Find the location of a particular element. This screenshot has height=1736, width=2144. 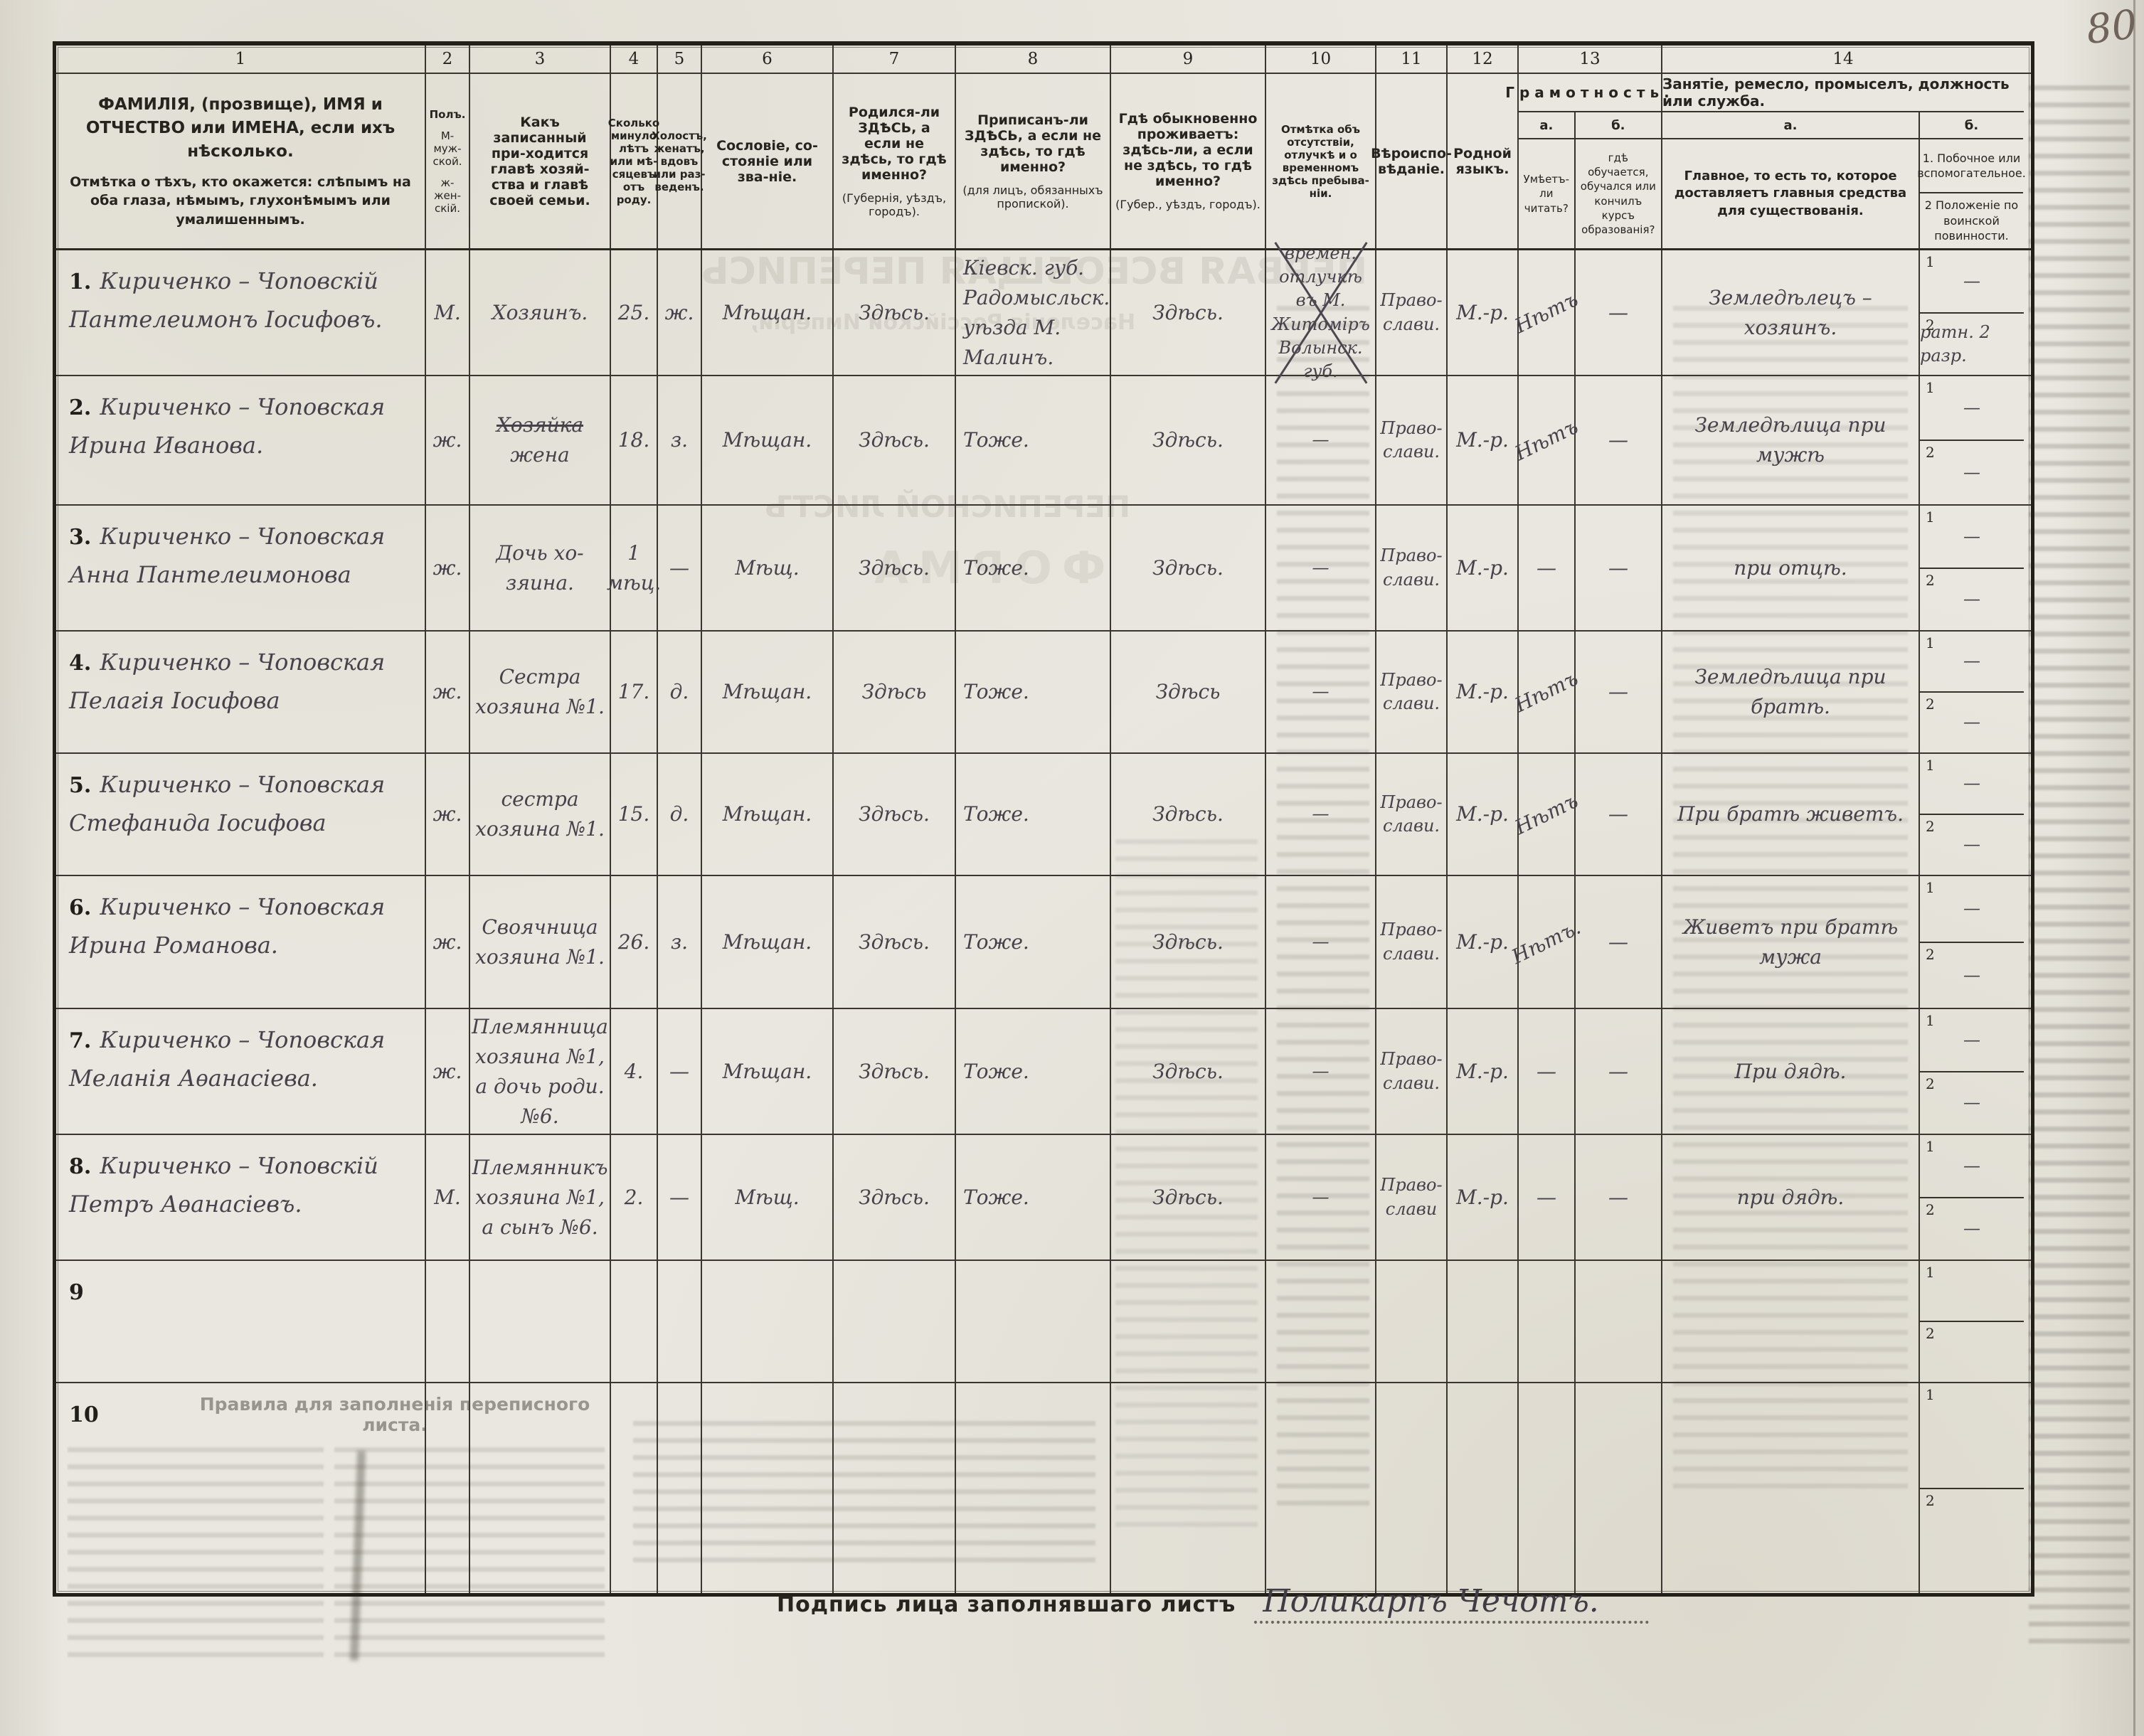

cell-age: 18. is located at coordinates (635, 440).